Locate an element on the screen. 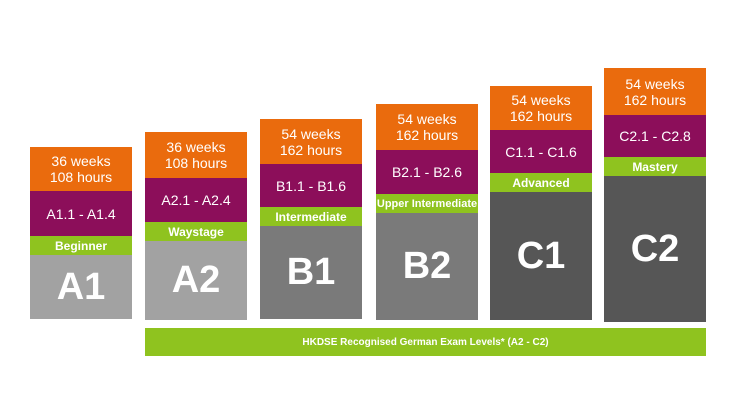 Image resolution: width=736 pixels, height=416 pixels. level-label: Waystage is located at coordinates (196, 231).